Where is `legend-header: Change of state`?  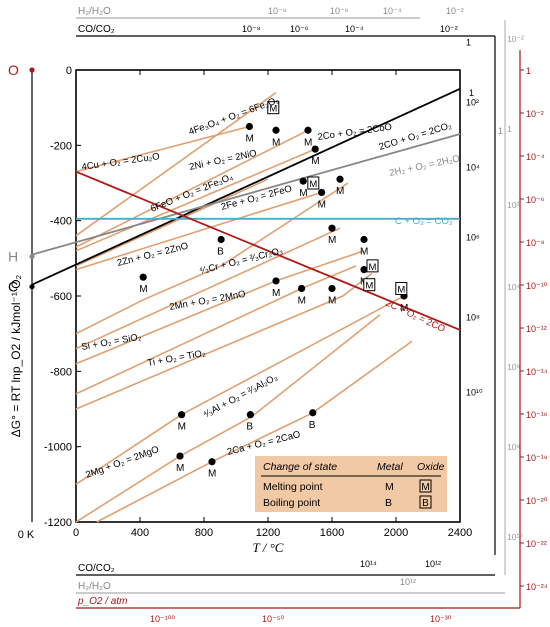
legend-header: Change of state is located at coordinates (300, 467).